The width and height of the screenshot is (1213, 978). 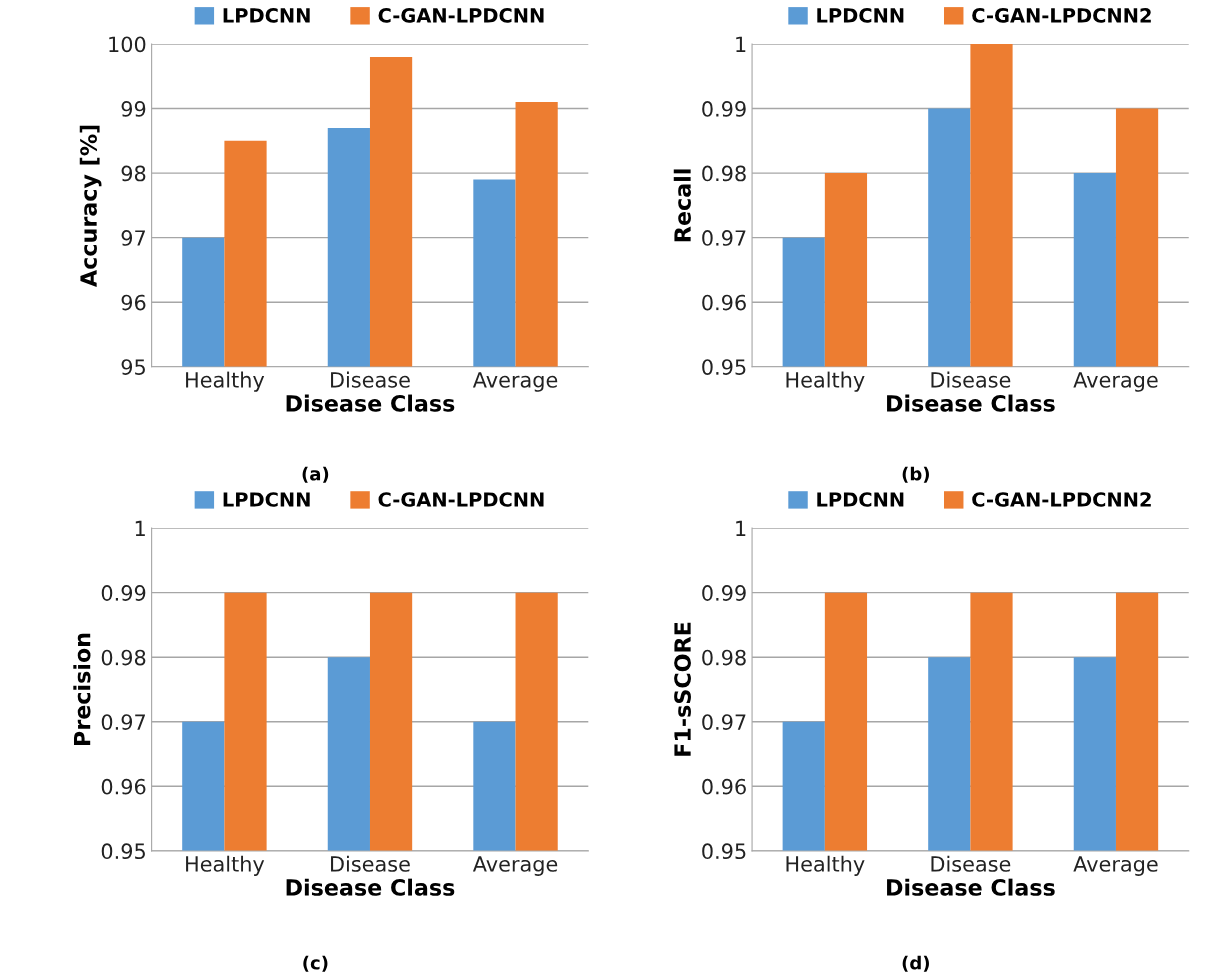 I want to click on text: (a), so click(x=315, y=474).